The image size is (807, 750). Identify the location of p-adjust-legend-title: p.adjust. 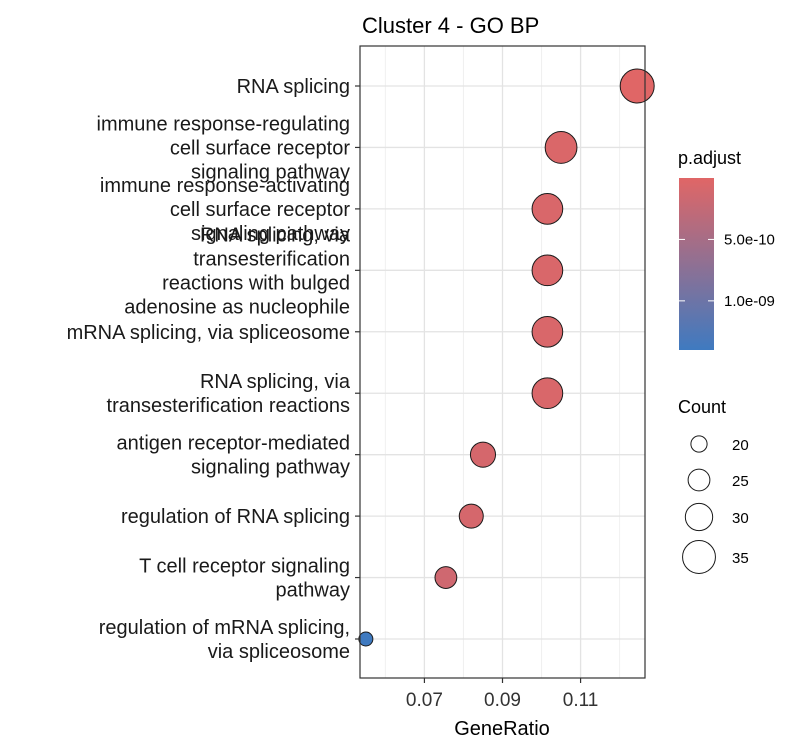
(709, 158).